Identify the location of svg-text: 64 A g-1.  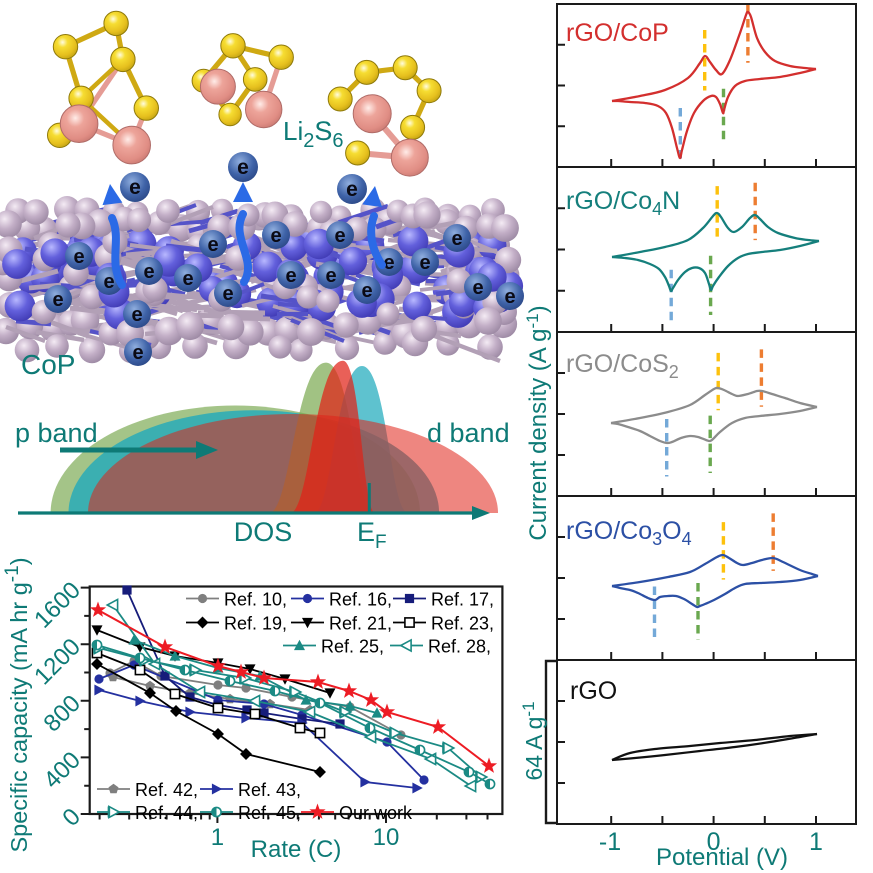
(533, 740).